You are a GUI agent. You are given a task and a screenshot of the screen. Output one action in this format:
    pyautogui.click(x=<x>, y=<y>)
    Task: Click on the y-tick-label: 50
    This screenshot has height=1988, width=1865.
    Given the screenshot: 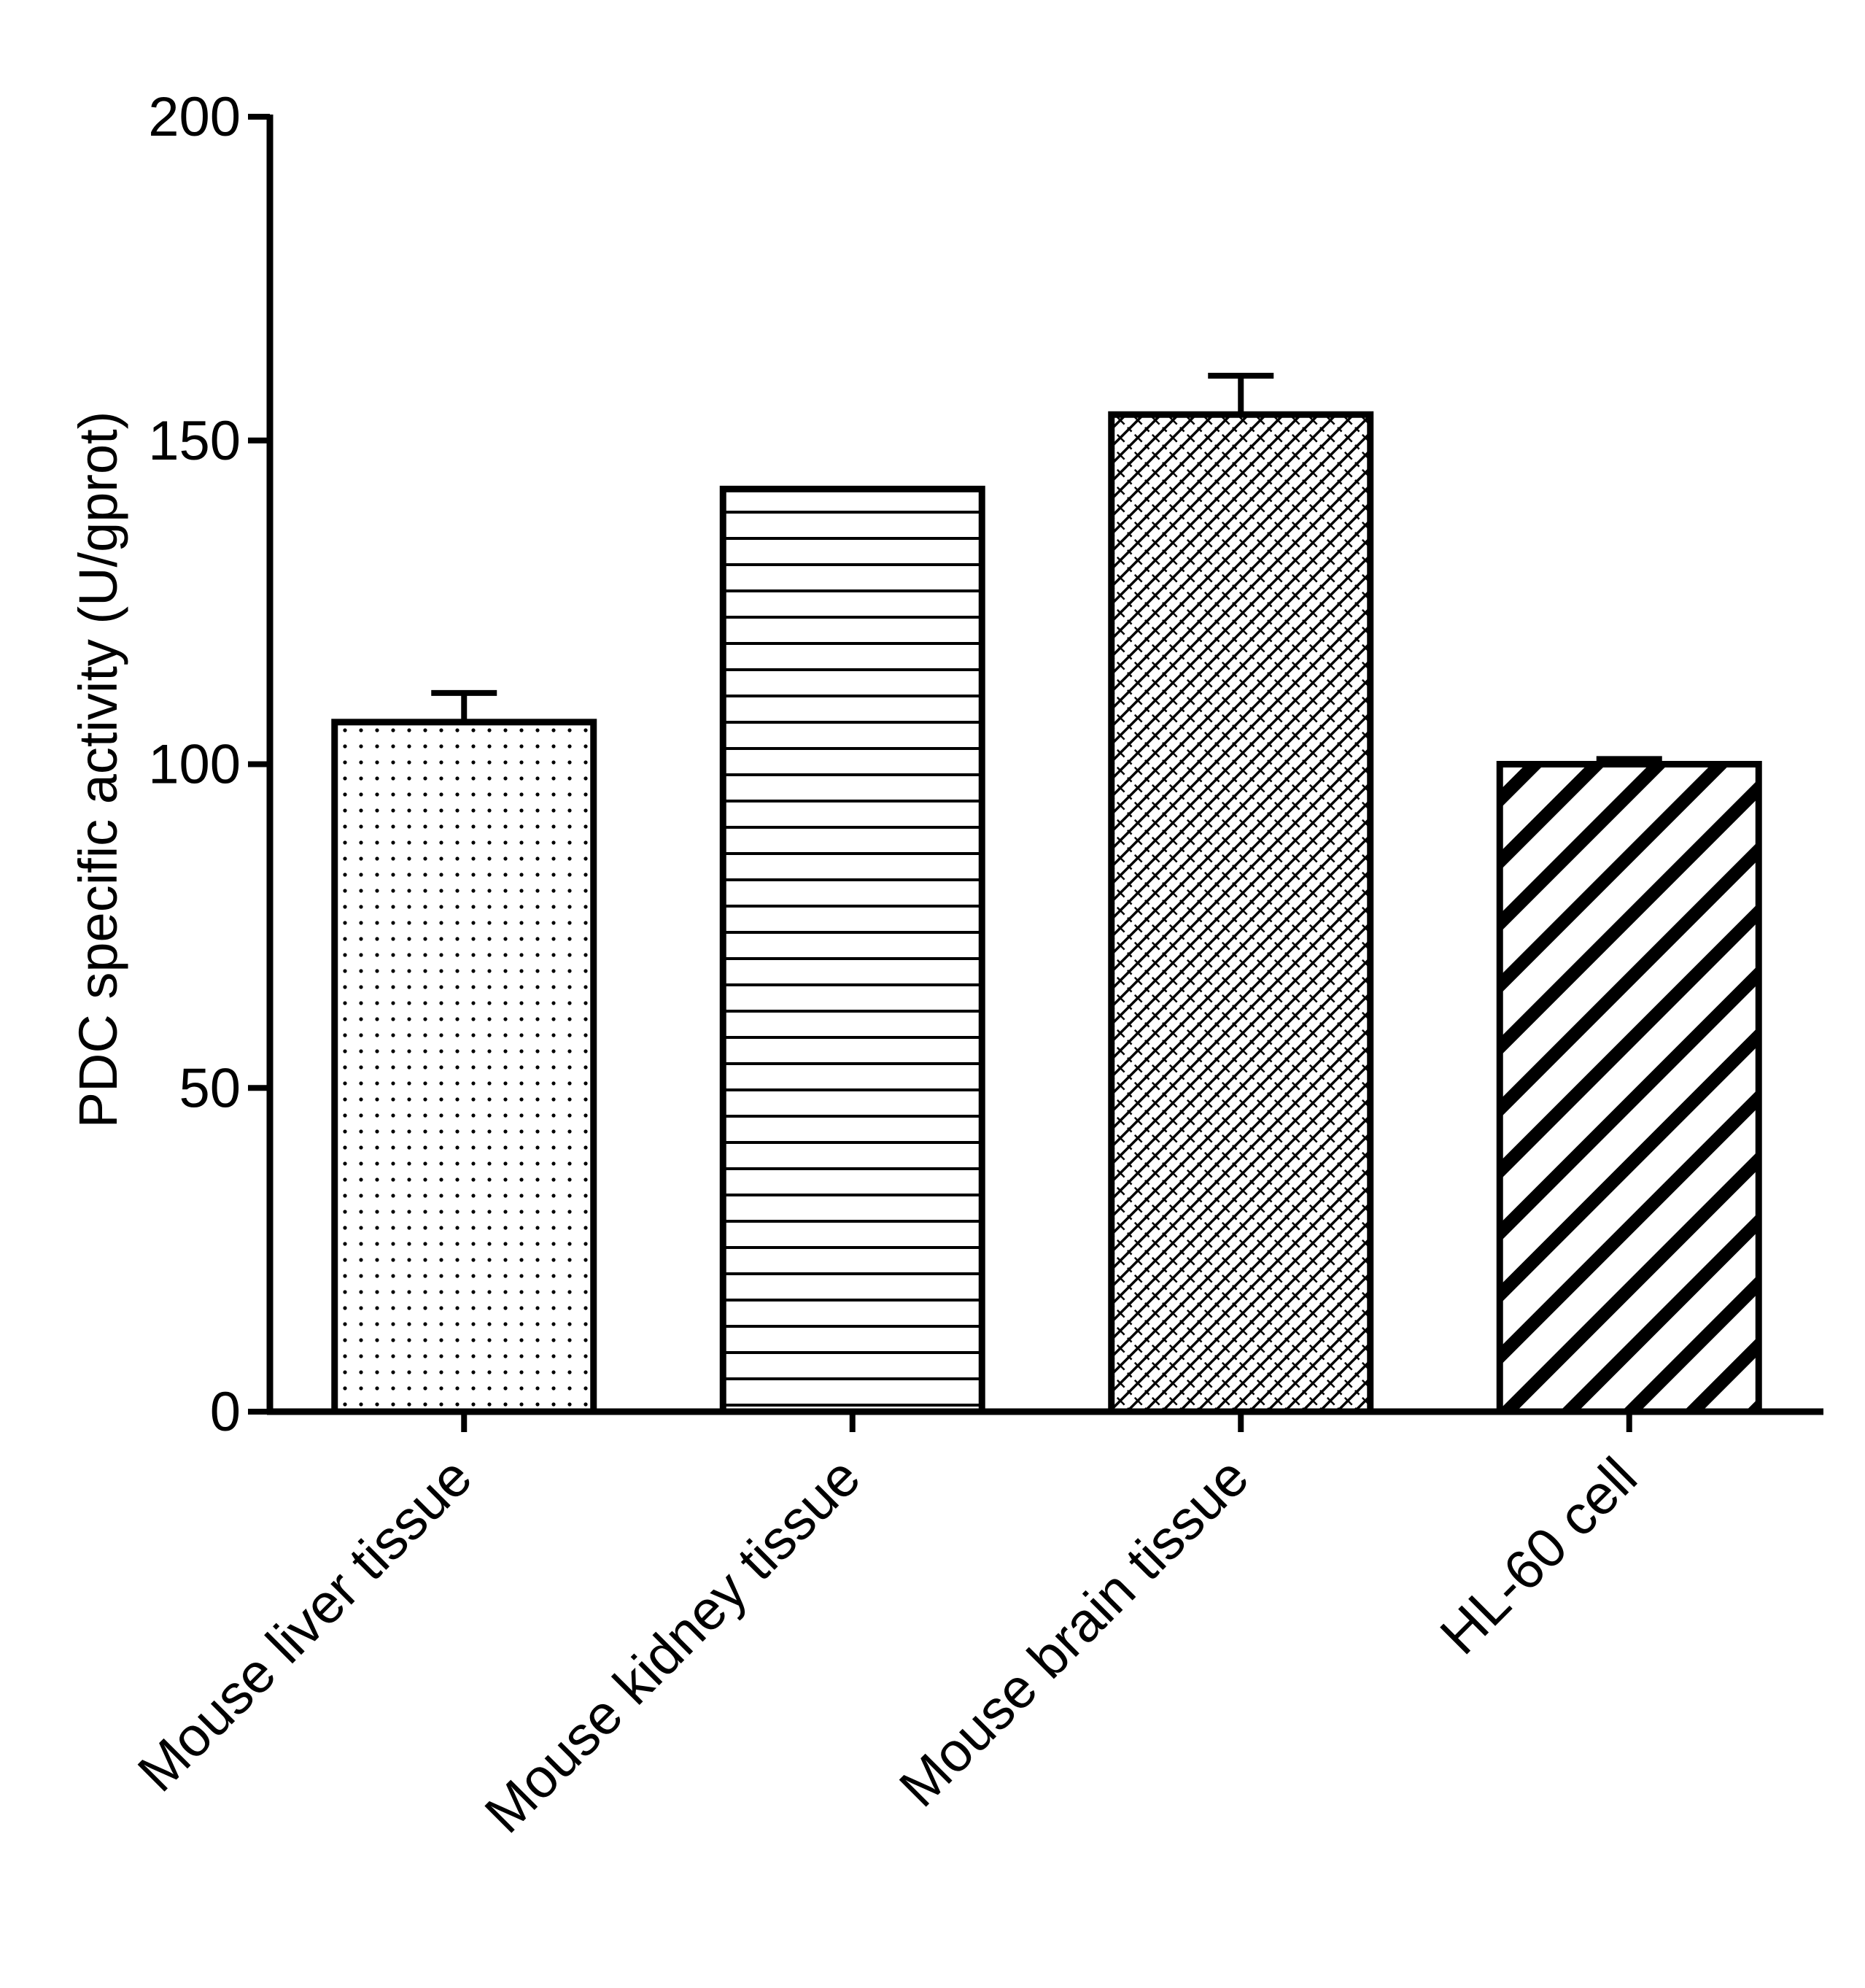 What is the action you would take?
    pyautogui.click(x=210, y=1088)
    